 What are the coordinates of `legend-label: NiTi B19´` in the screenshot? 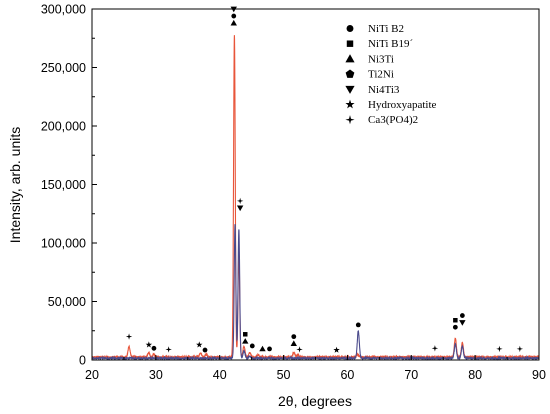 It's located at (390, 44).